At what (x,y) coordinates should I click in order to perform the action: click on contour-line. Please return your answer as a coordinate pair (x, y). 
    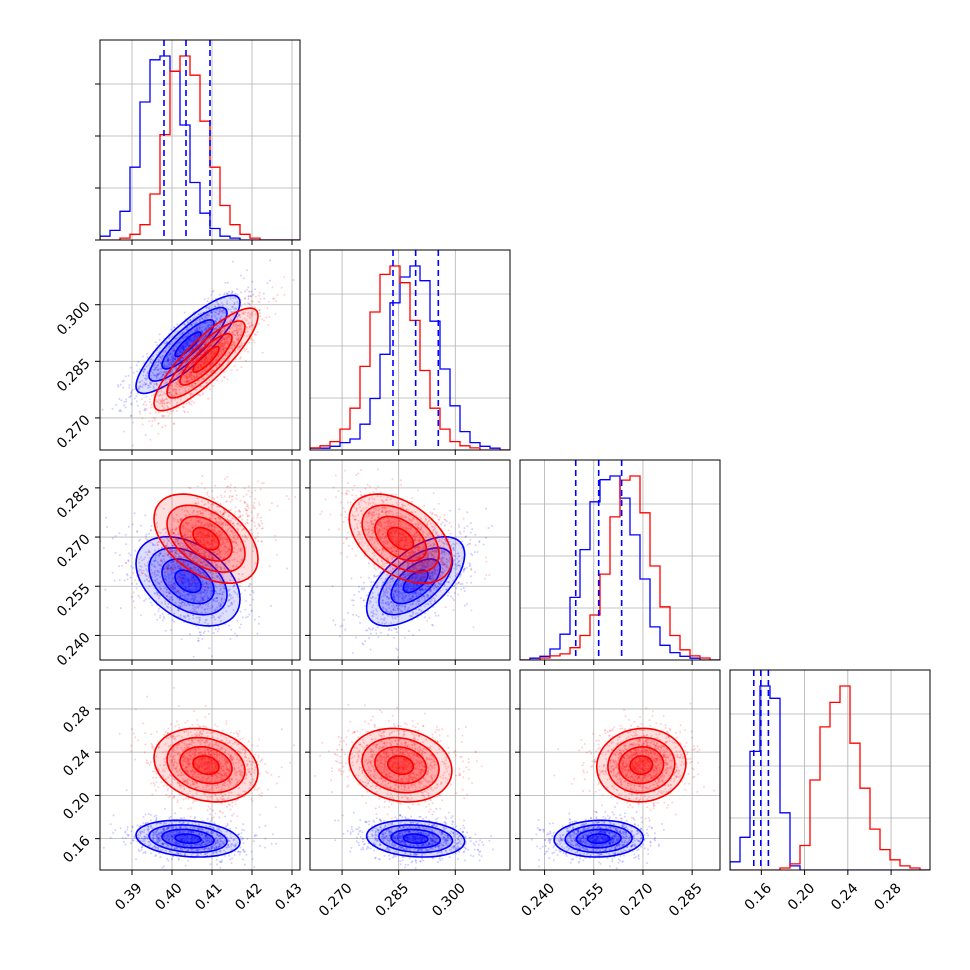
    Looking at the image, I should click on (188, 344).